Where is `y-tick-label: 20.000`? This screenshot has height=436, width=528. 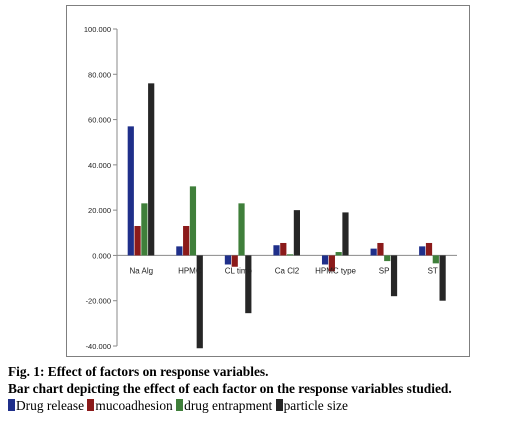 y-tick-label: 20.000 is located at coordinates (99, 210).